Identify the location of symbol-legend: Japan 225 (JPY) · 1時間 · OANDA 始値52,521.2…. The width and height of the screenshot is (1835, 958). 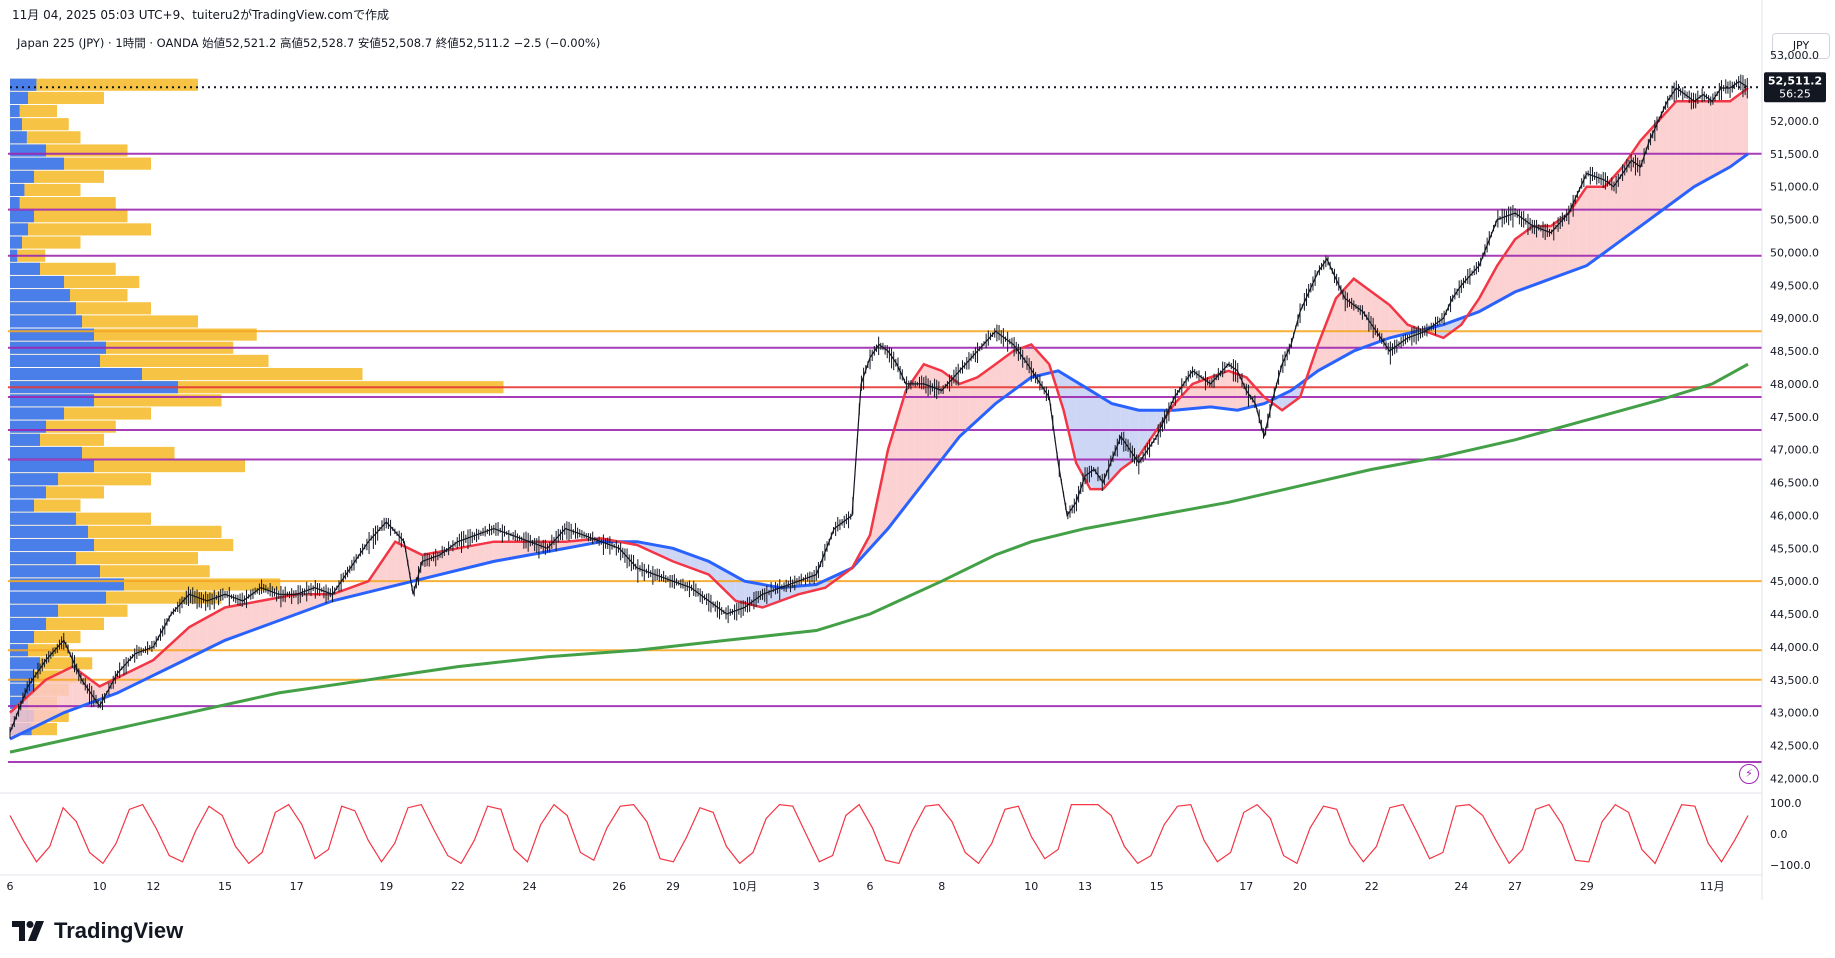
(309, 43).